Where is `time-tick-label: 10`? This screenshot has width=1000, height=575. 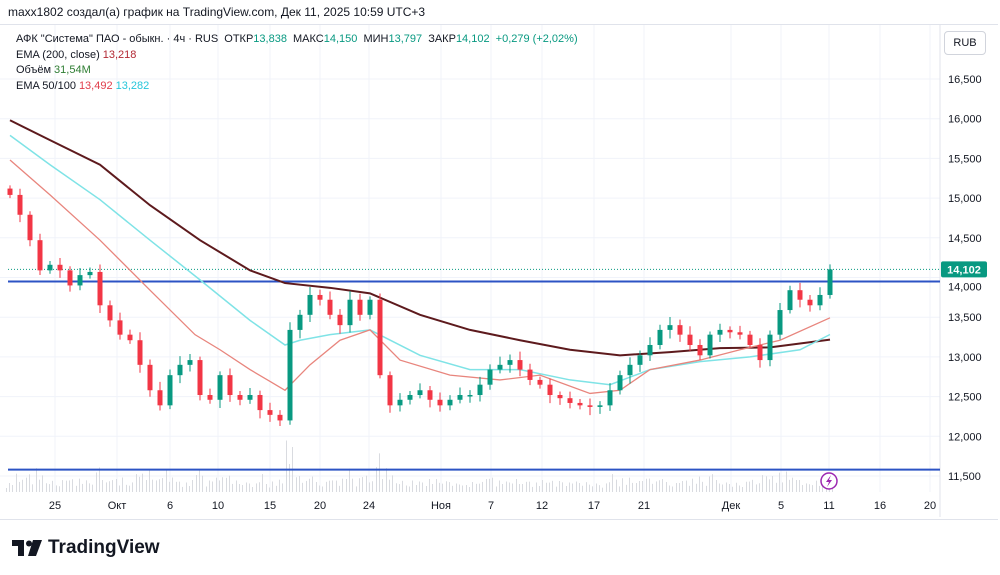
time-tick-label: 10 is located at coordinates (218, 506).